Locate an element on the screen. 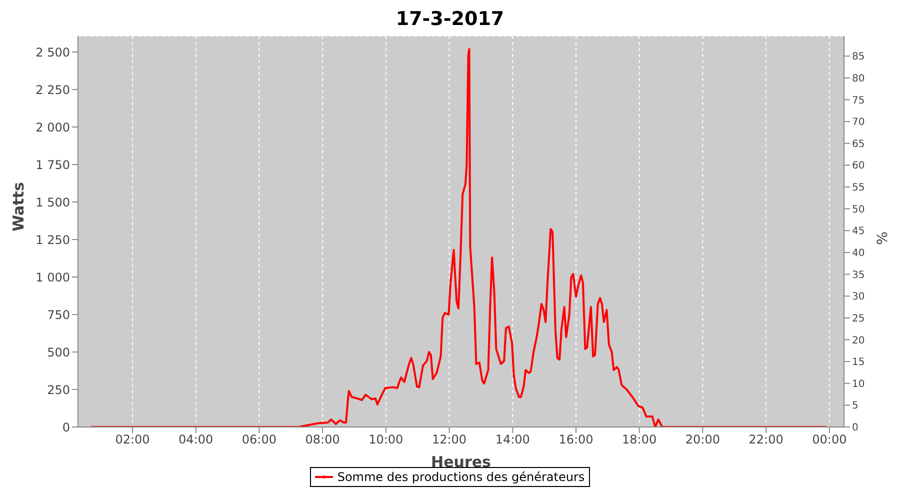 The image size is (900, 500). x-tick-label: 20:00 is located at coordinates (702, 439).